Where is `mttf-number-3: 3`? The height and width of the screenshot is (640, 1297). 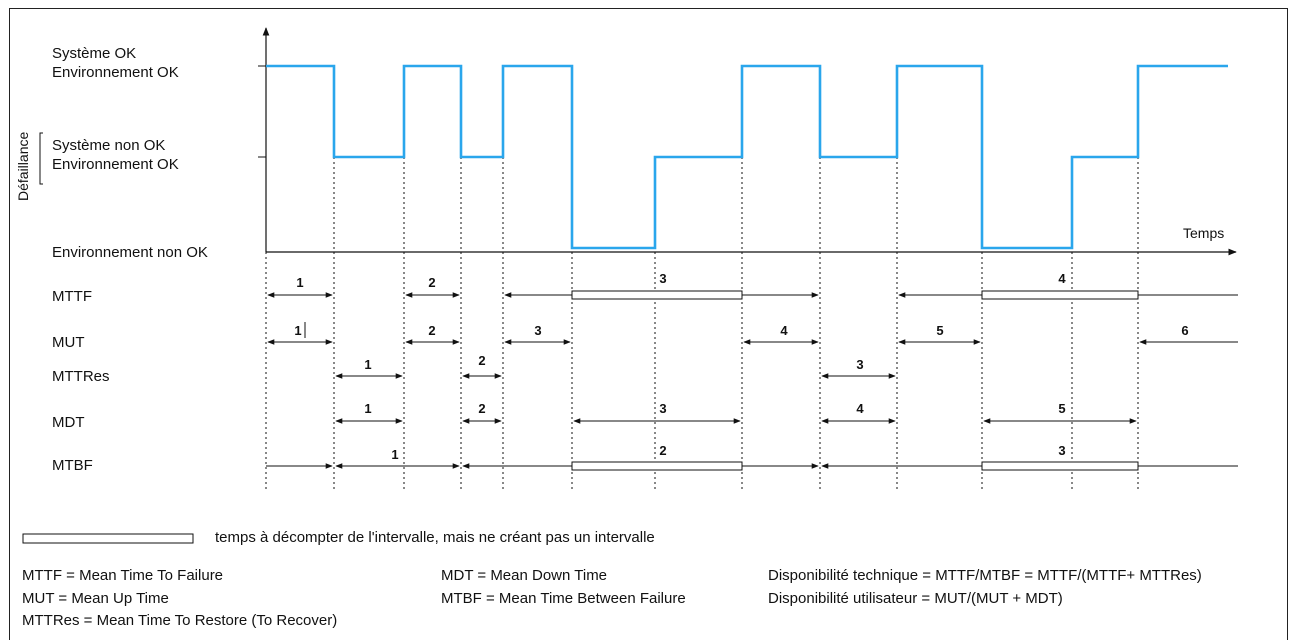 mttf-number-3: 3 is located at coordinates (662, 278).